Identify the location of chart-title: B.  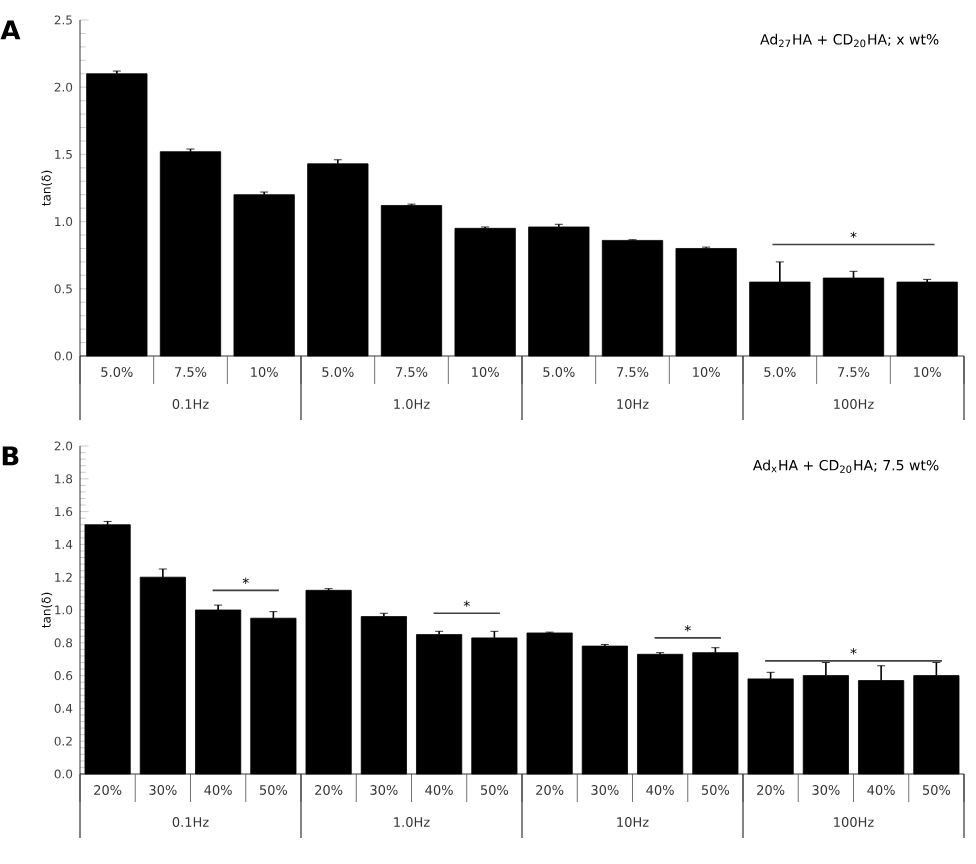
(10, 456).